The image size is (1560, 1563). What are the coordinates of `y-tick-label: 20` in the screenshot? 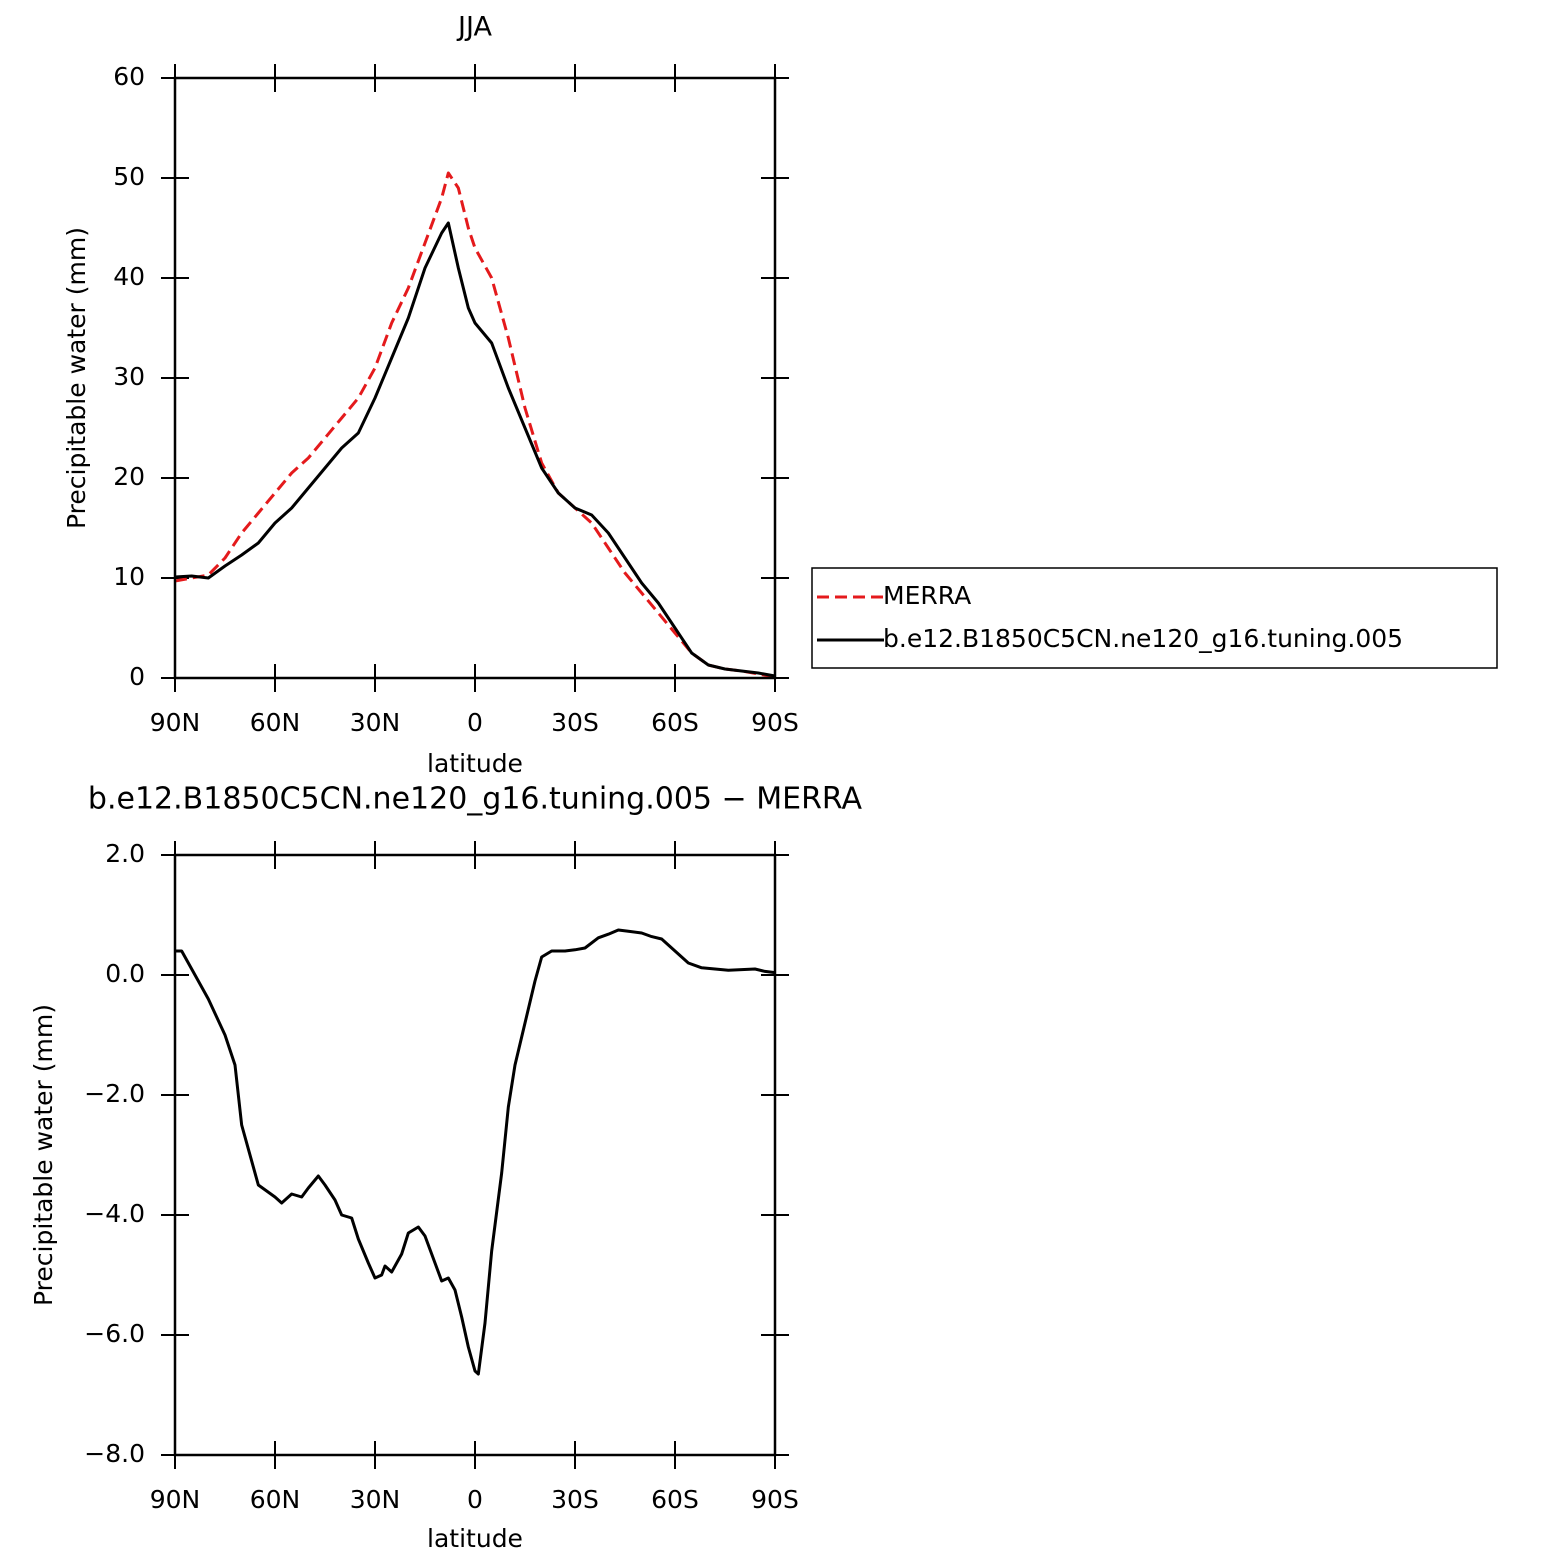 It's located at (129, 476).